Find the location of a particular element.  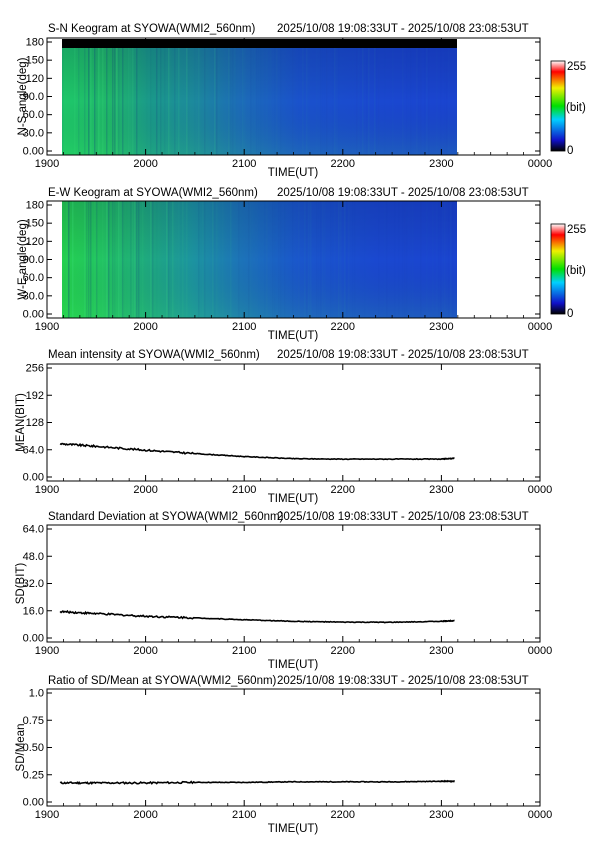

colorbar-unit-label: (bit) is located at coordinates (576, 108).